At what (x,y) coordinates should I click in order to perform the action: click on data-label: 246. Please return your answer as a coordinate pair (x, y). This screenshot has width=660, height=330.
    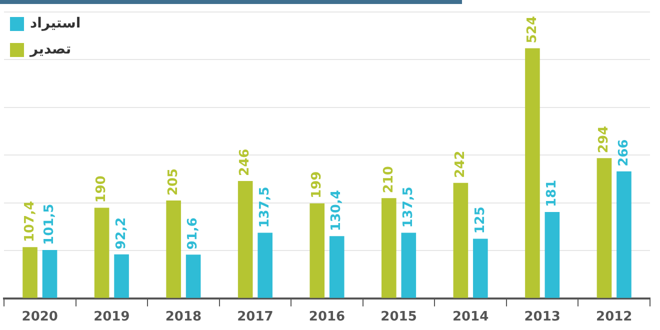
    Looking at the image, I should click on (245, 162).